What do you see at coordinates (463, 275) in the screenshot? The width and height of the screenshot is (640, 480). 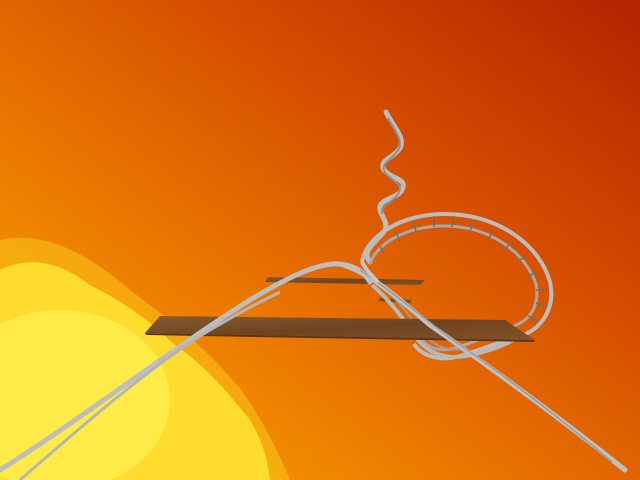 I see `loop-ties` at bounding box center [463, 275].